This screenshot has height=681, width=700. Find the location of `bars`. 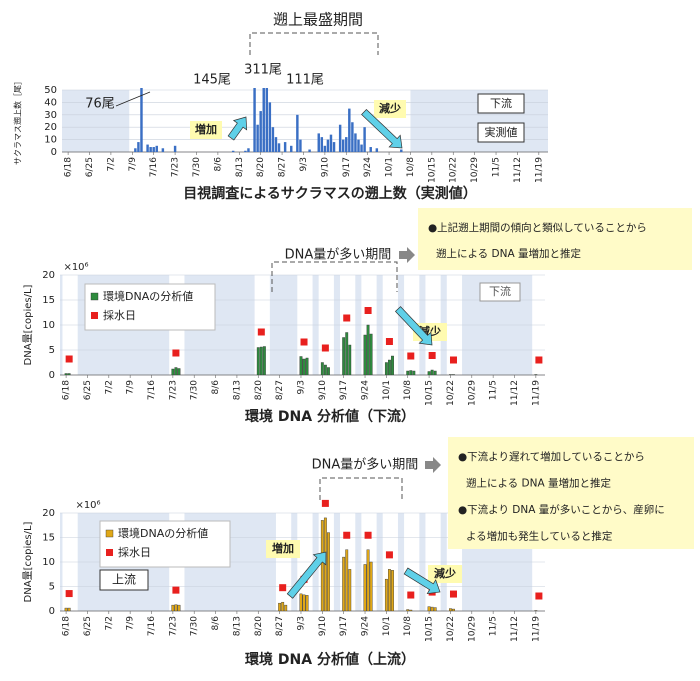

bars is located at coordinates (268, 120).